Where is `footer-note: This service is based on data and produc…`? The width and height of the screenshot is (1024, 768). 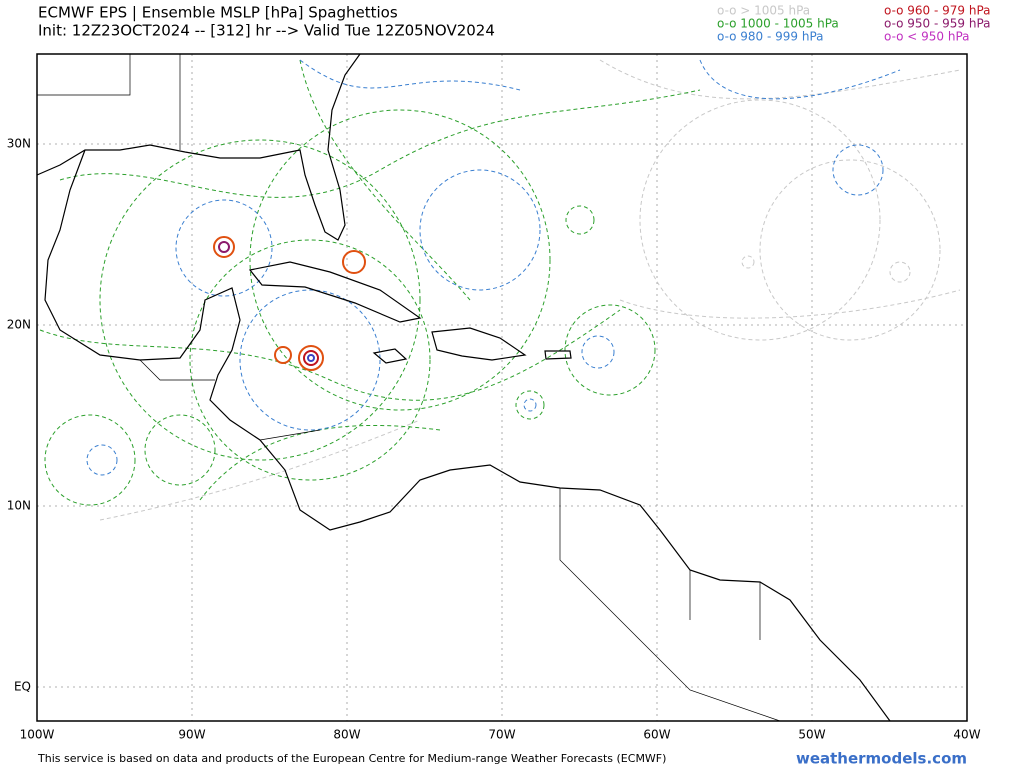 footer-note: This service is based on data and produc… is located at coordinates (351, 758).